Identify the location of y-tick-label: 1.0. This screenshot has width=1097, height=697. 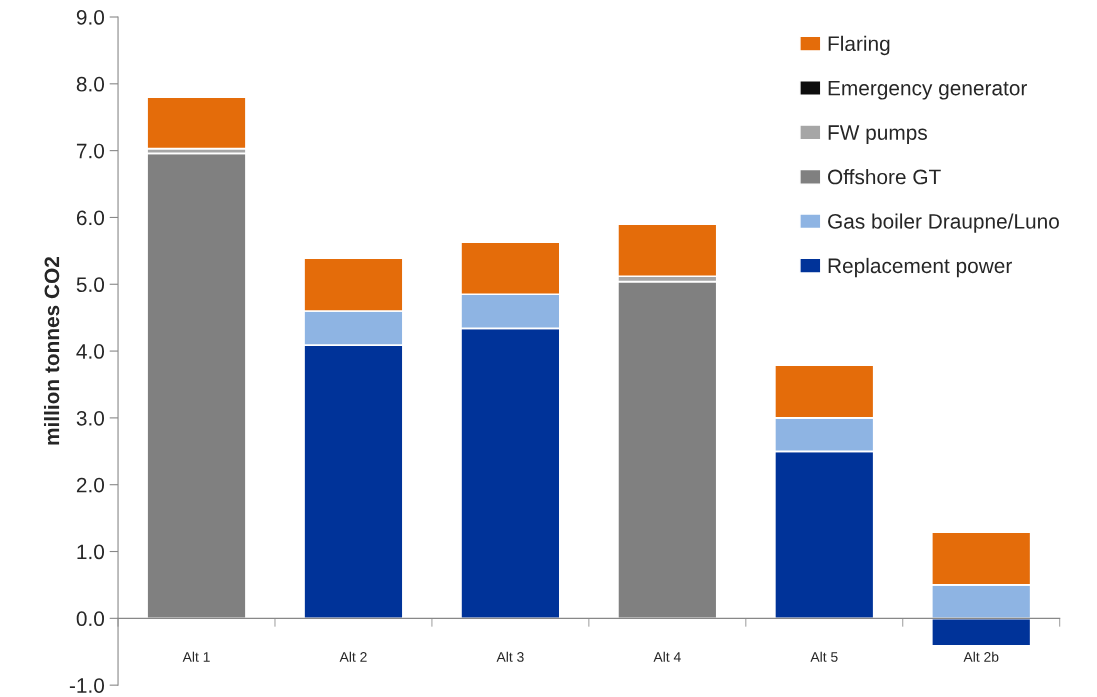
(91, 552).